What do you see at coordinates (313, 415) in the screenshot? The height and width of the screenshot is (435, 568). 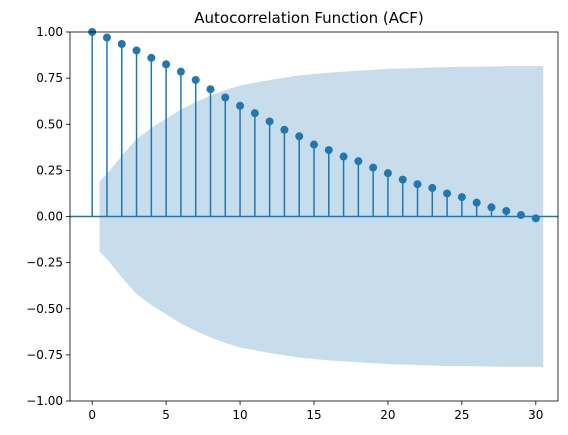 I see `x-tick-label: 15` at bounding box center [313, 415].